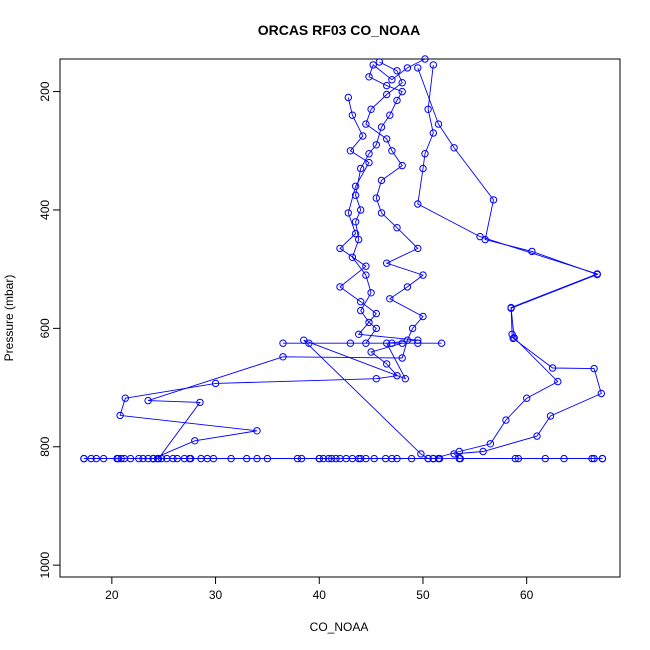  Describe the element at coordinates (527, 595) in the screenshot. I see `x-tick-label: 60` at that location.